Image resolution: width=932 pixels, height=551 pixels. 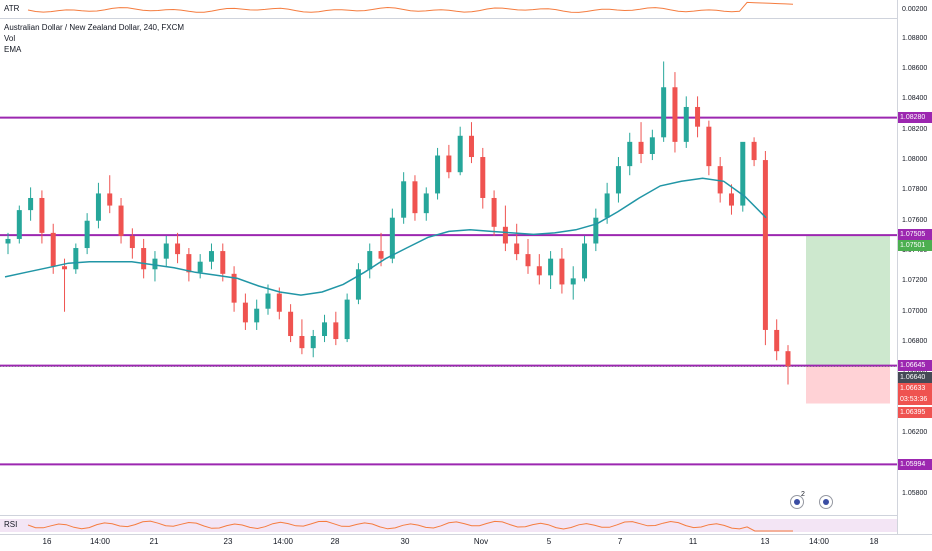 I want to click on vol-indicator-label: Vol, so click(x=10, y=38).